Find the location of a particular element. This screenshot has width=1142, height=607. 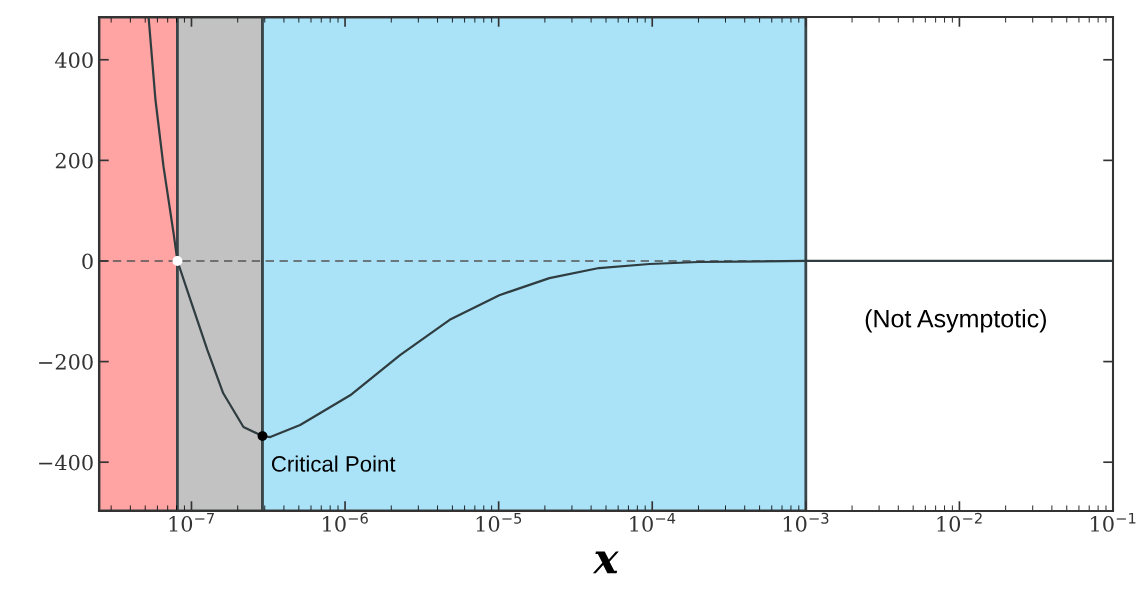

y-tick-label: −200 is located at coordinates (66, 362).